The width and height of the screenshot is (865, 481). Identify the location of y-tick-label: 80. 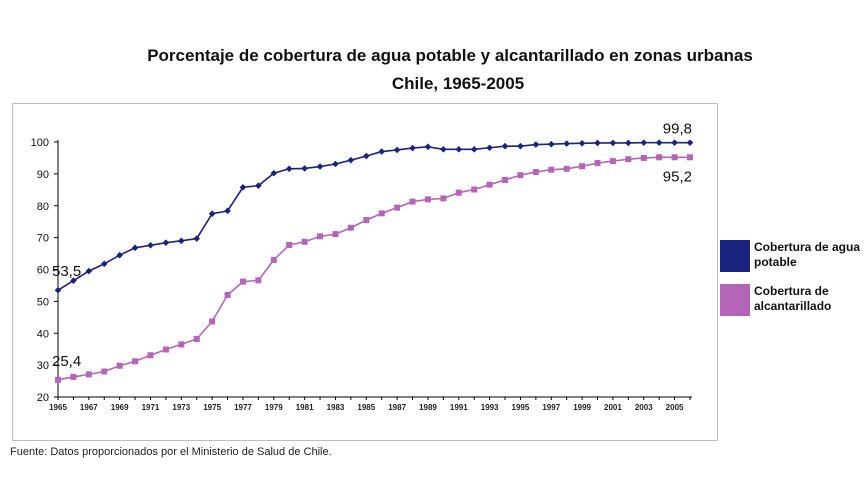
(43, 207).